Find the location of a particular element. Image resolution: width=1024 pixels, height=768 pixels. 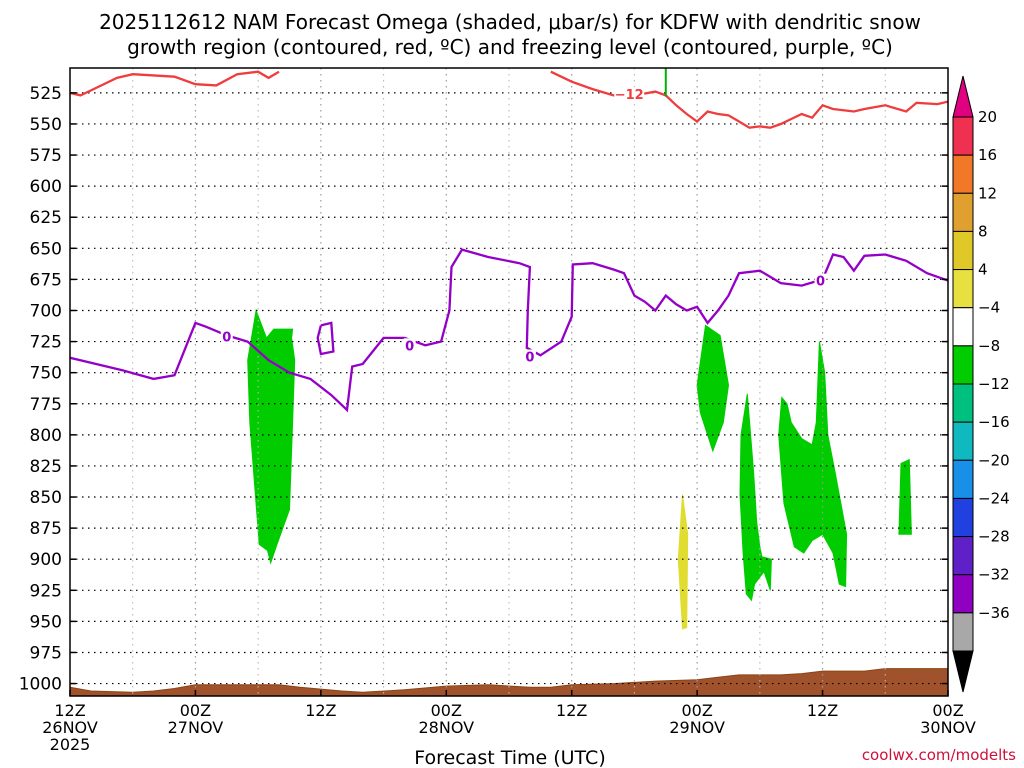

y-tick-label-900: 900 is located at coordinates (46, 560).